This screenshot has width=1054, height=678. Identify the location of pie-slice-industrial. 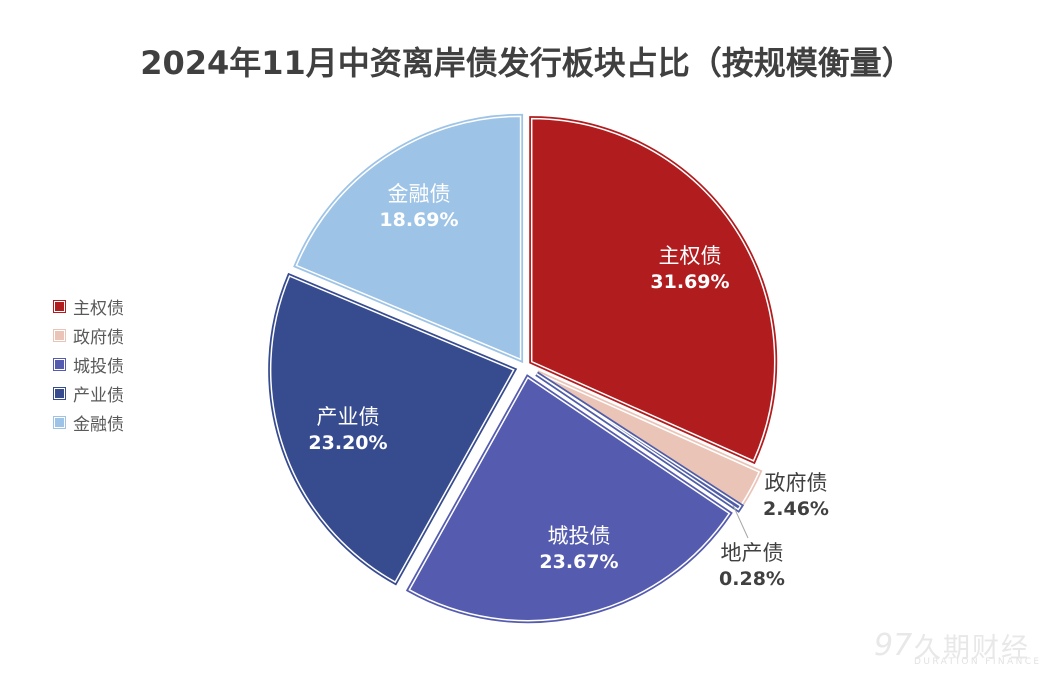
(392, 429).